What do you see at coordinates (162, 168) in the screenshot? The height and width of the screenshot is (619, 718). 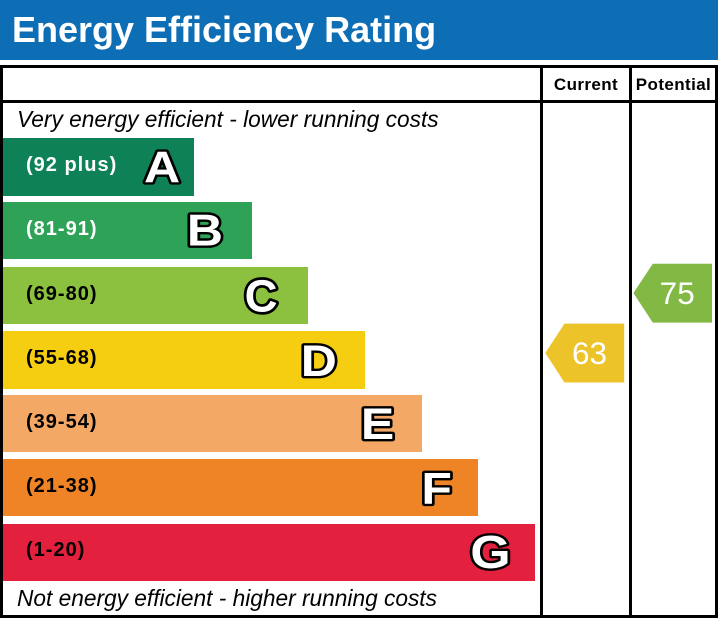 I see `svg-text: A` at bounding box center [162, 168].